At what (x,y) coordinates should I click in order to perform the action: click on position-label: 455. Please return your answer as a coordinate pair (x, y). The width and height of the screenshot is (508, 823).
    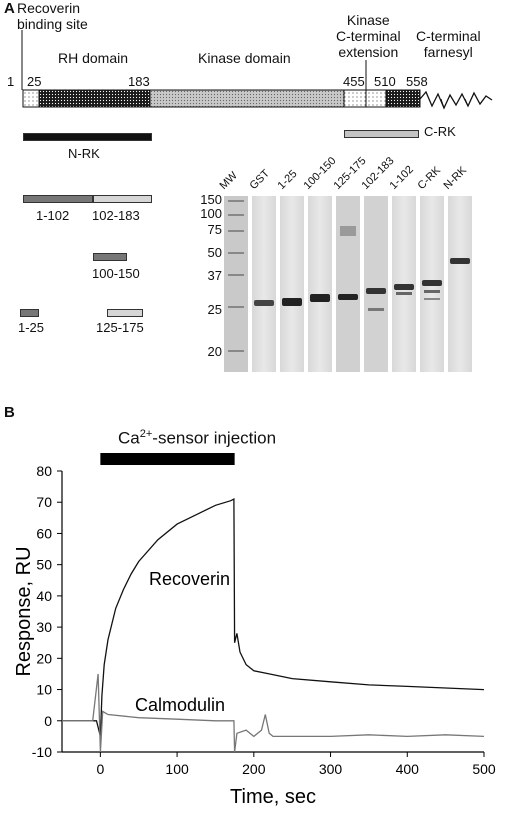
    Looking at the image, I should click on (354, 81).